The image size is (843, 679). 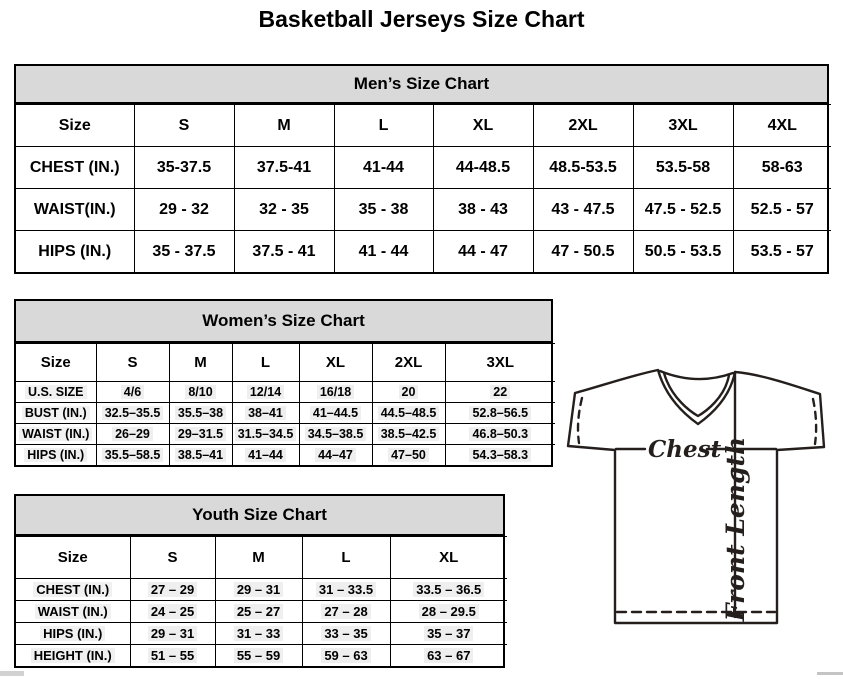 I want to click on value-cell: 37.5-41, so click(x=284, y=167).